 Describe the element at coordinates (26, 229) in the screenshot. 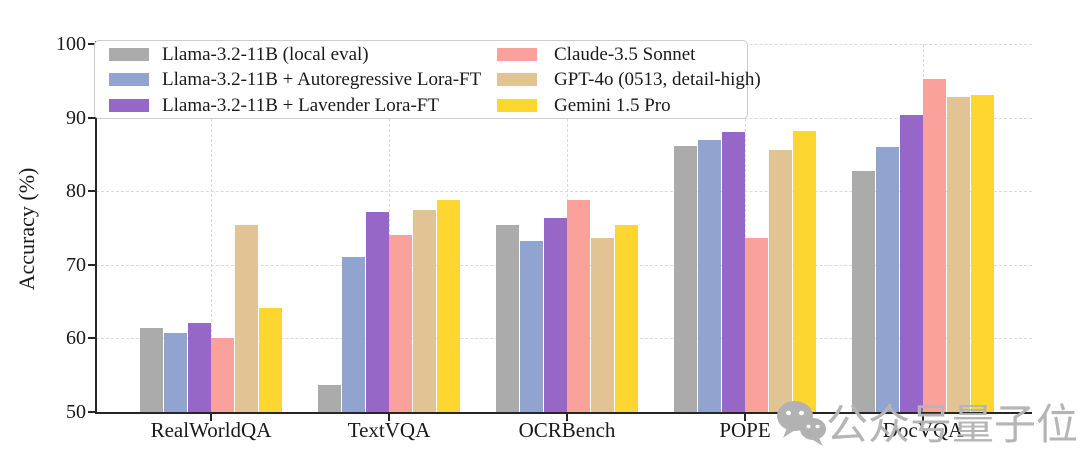

I see `y-axis-label: Accuracy (%)` at that location.